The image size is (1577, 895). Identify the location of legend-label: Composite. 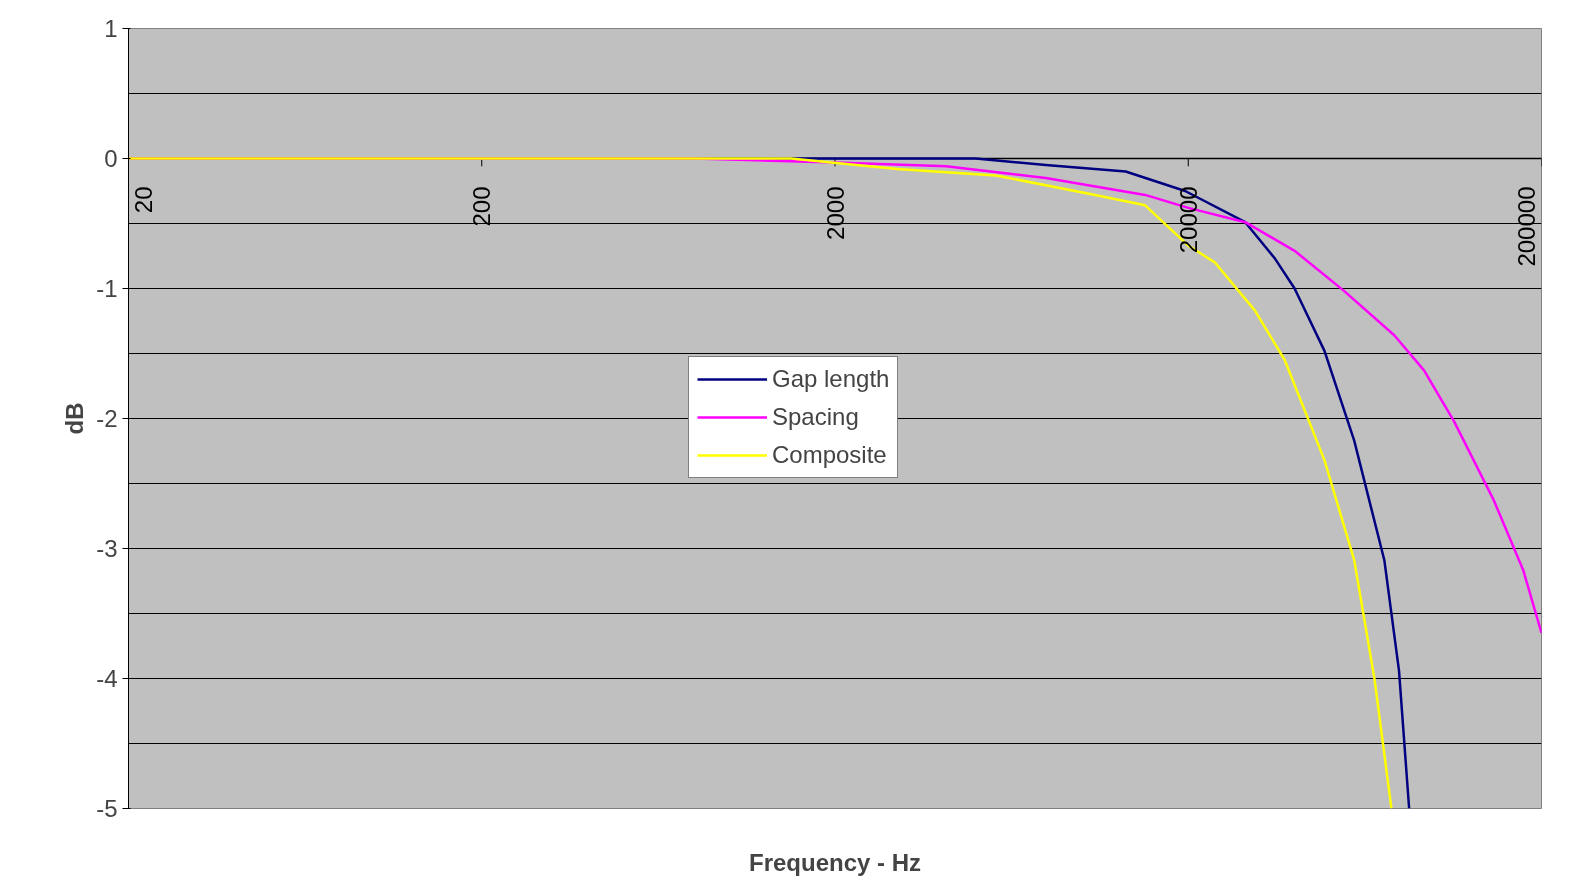
(829, 455).